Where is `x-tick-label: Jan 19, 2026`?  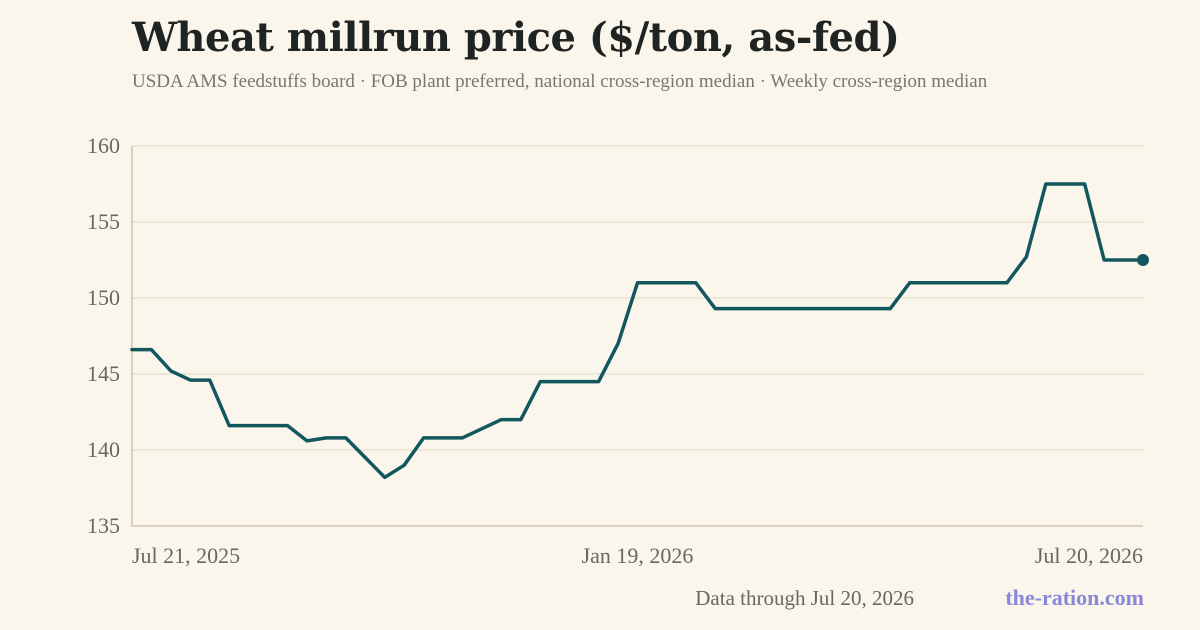
x-tick-label: Jan 19, 2026 is located at coordinates (638, 555).